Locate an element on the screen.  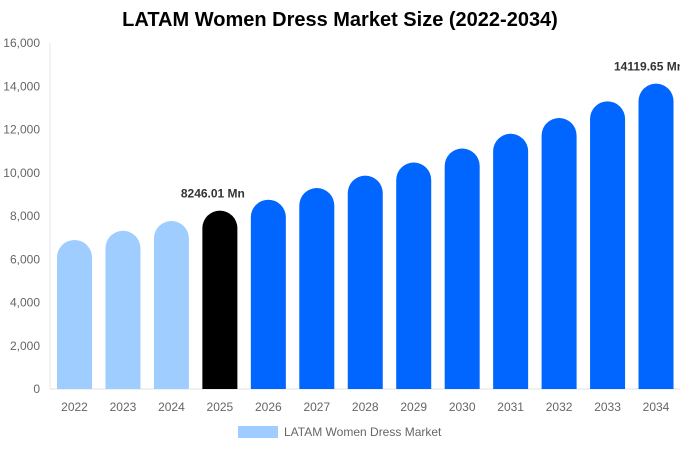
x-tick-label: 2025 is located at coordinates (220, 407).